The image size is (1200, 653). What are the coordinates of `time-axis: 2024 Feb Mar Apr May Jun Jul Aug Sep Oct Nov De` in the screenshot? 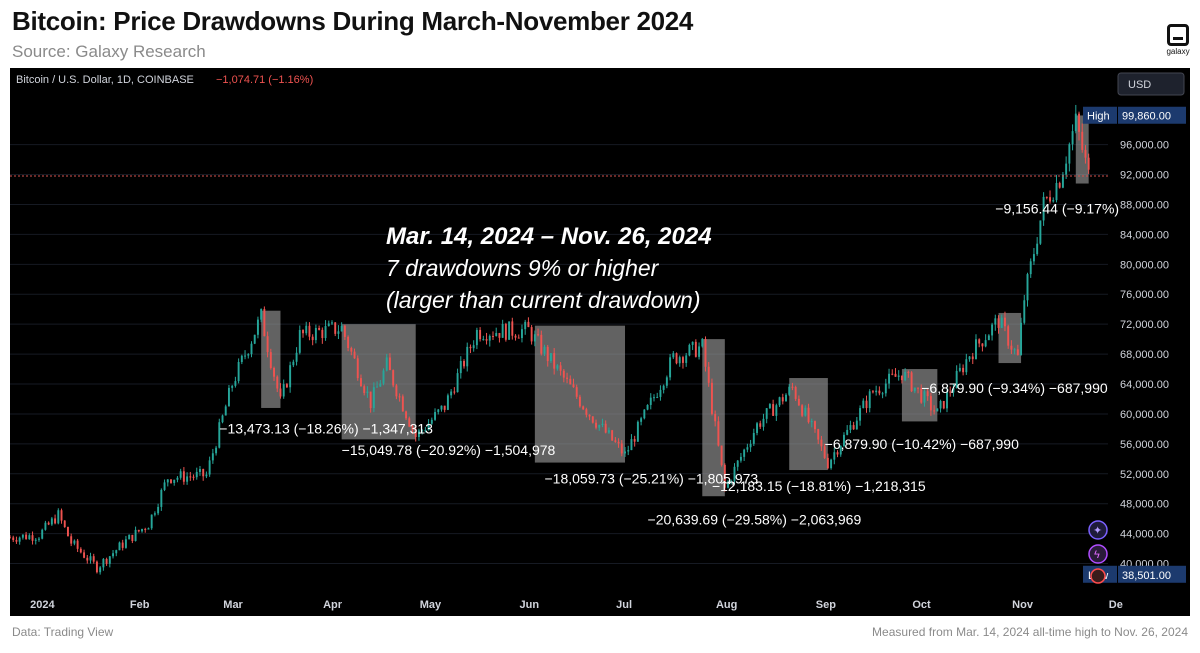 It's located at (576, 605).